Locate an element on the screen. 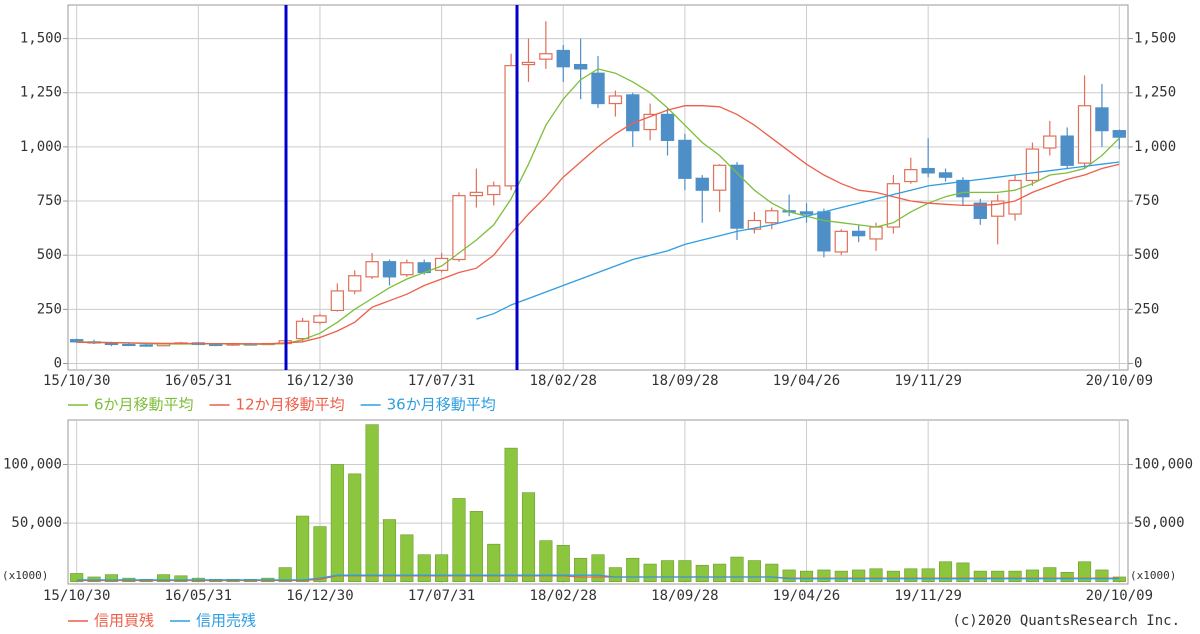 Image resolution: width=1200 pixels, height=634 pixels. x-tick-label: 18/02/28 is located at coordinates (563, 596).